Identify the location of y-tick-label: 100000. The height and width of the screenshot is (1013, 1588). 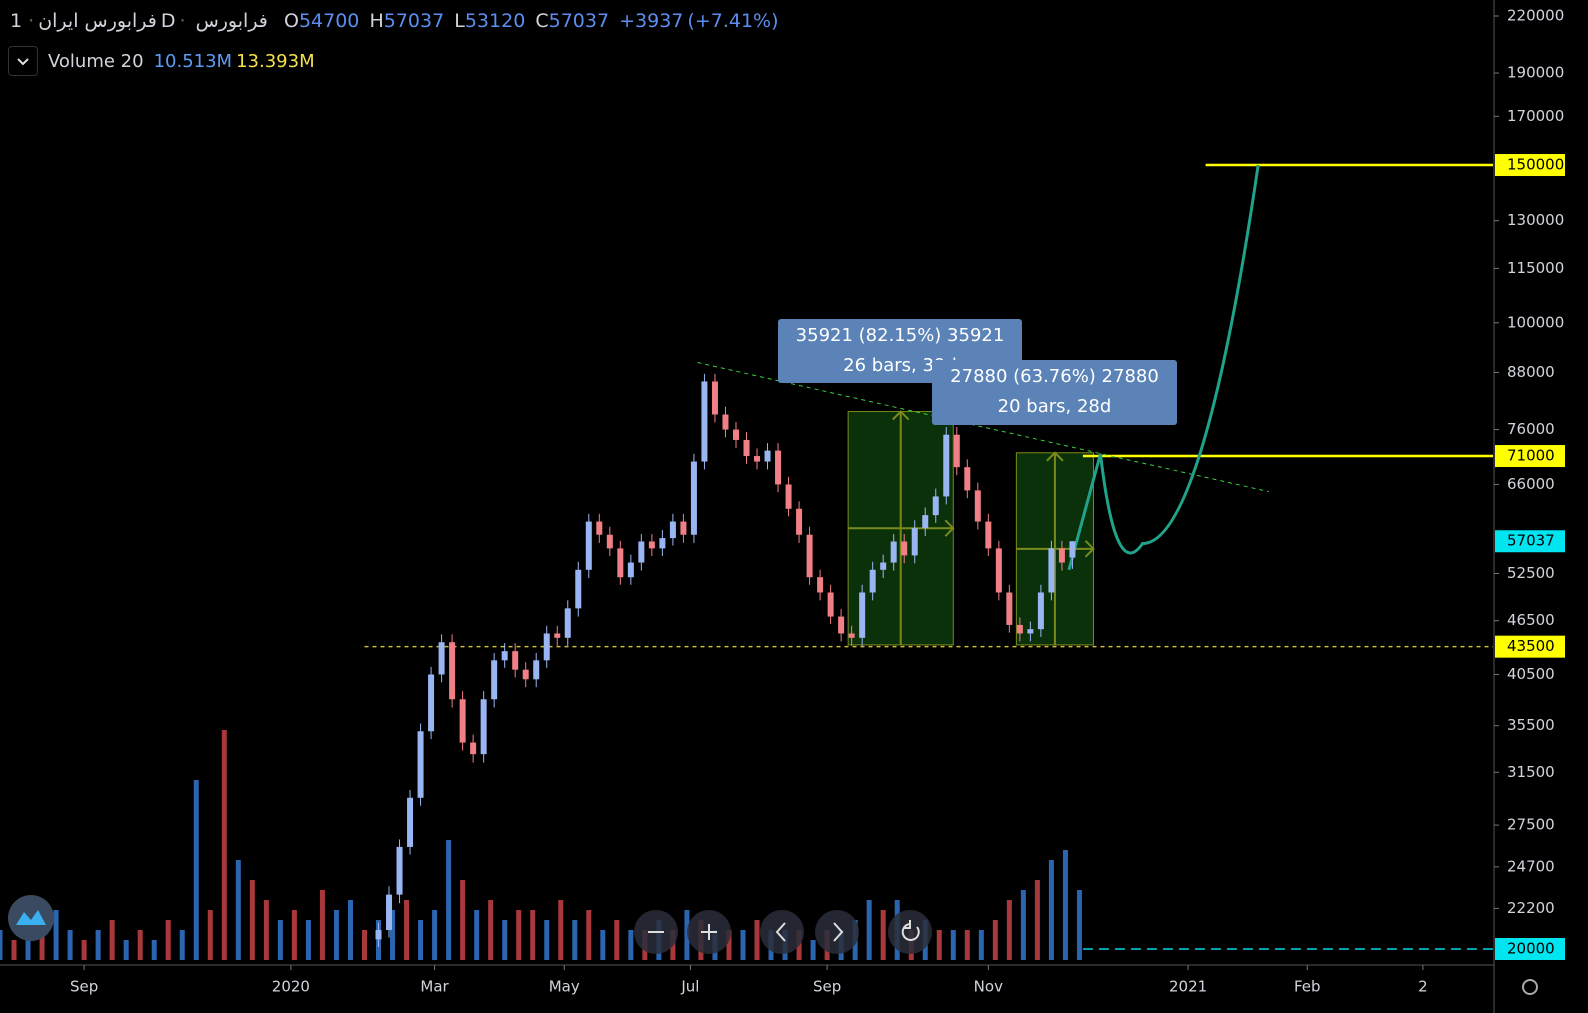
(1535, 322).